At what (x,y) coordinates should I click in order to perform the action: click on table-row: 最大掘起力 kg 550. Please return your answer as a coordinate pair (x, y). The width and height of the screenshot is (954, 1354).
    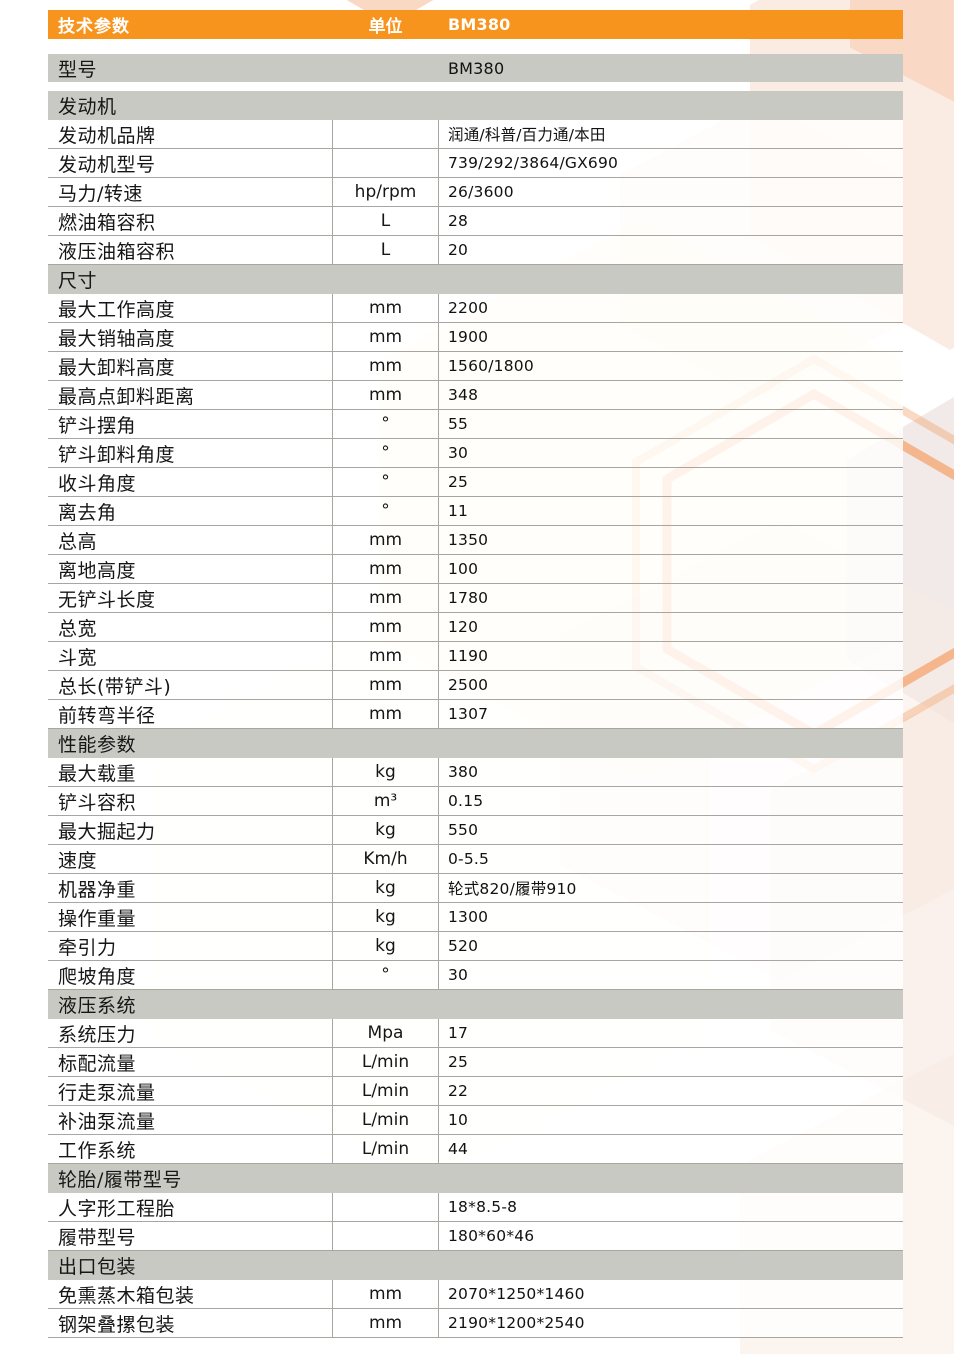
    Looking at the image, I should click on (475, 830).